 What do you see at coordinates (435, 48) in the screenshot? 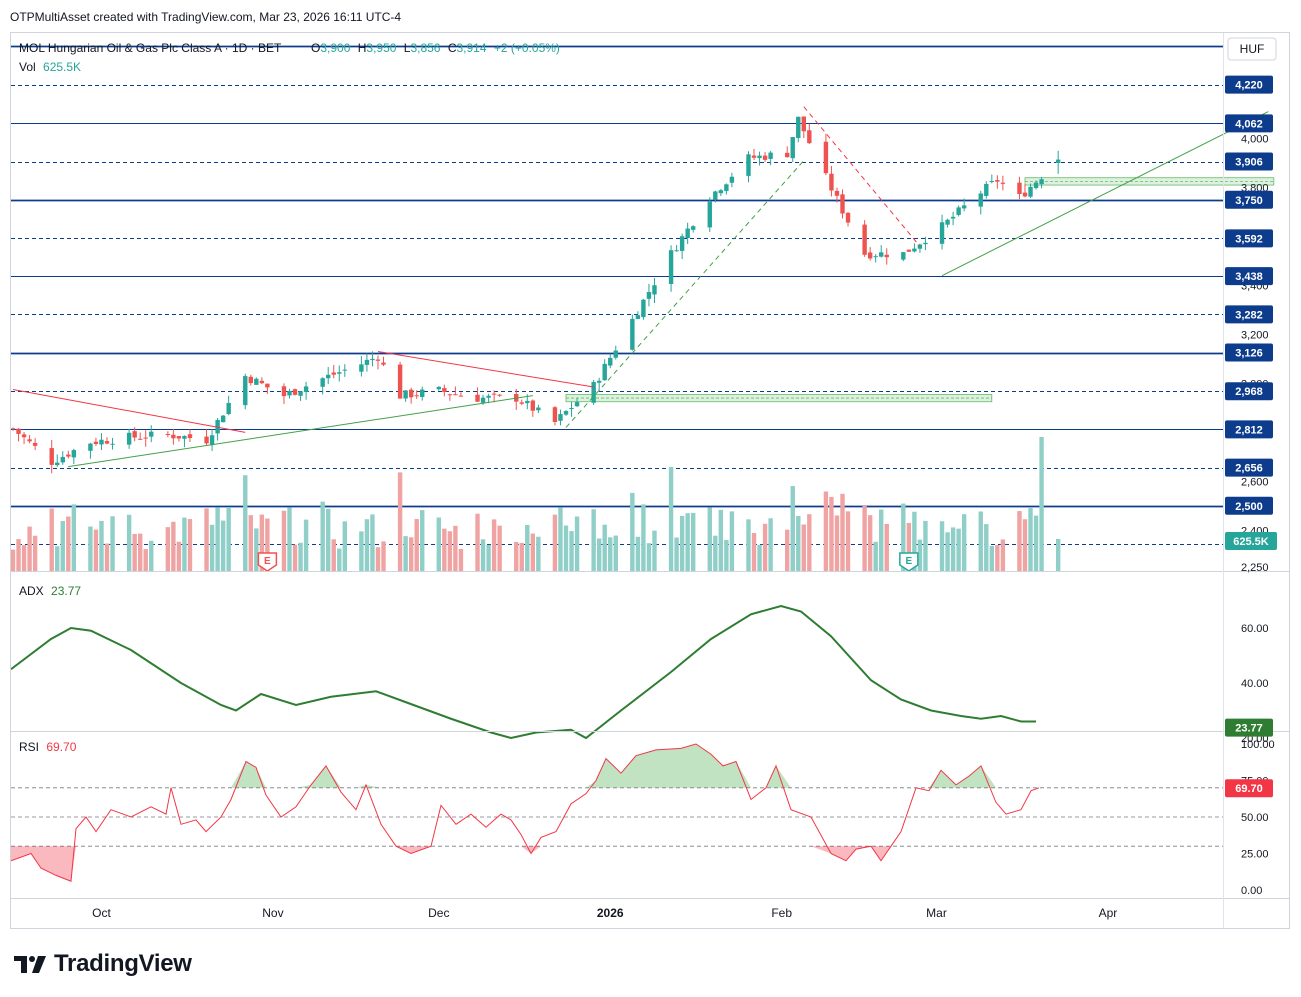
I see `ohlc-values: O3,900 H3,950 L3,856 C3,914 +2 (+0.05%)` at bounding box center [435, 48].